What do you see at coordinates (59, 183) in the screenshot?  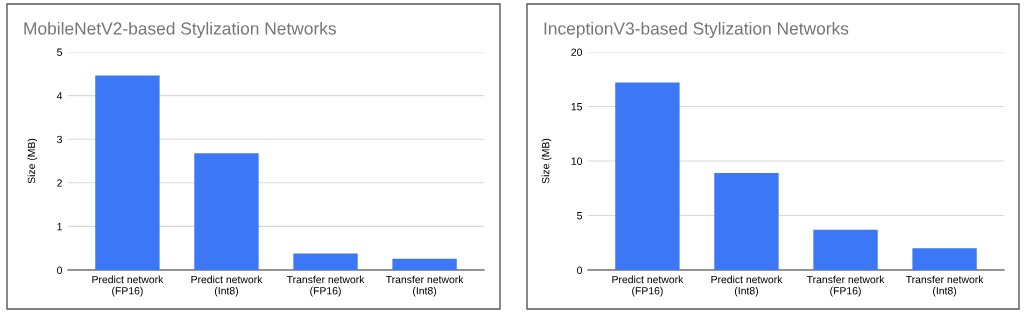 I see `y-tick-label: 2` at bounding box center [59, 183].